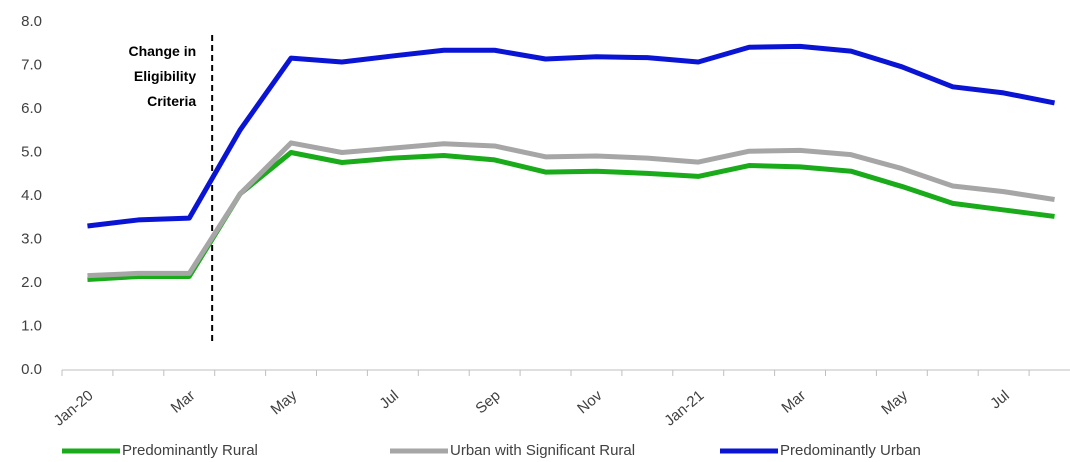 The width and height of the screenshot is (1070, 462). Describe the element at coordinates (850, 450) in the screenshot. I see `legend-label: Predominantly Urban` at that location.